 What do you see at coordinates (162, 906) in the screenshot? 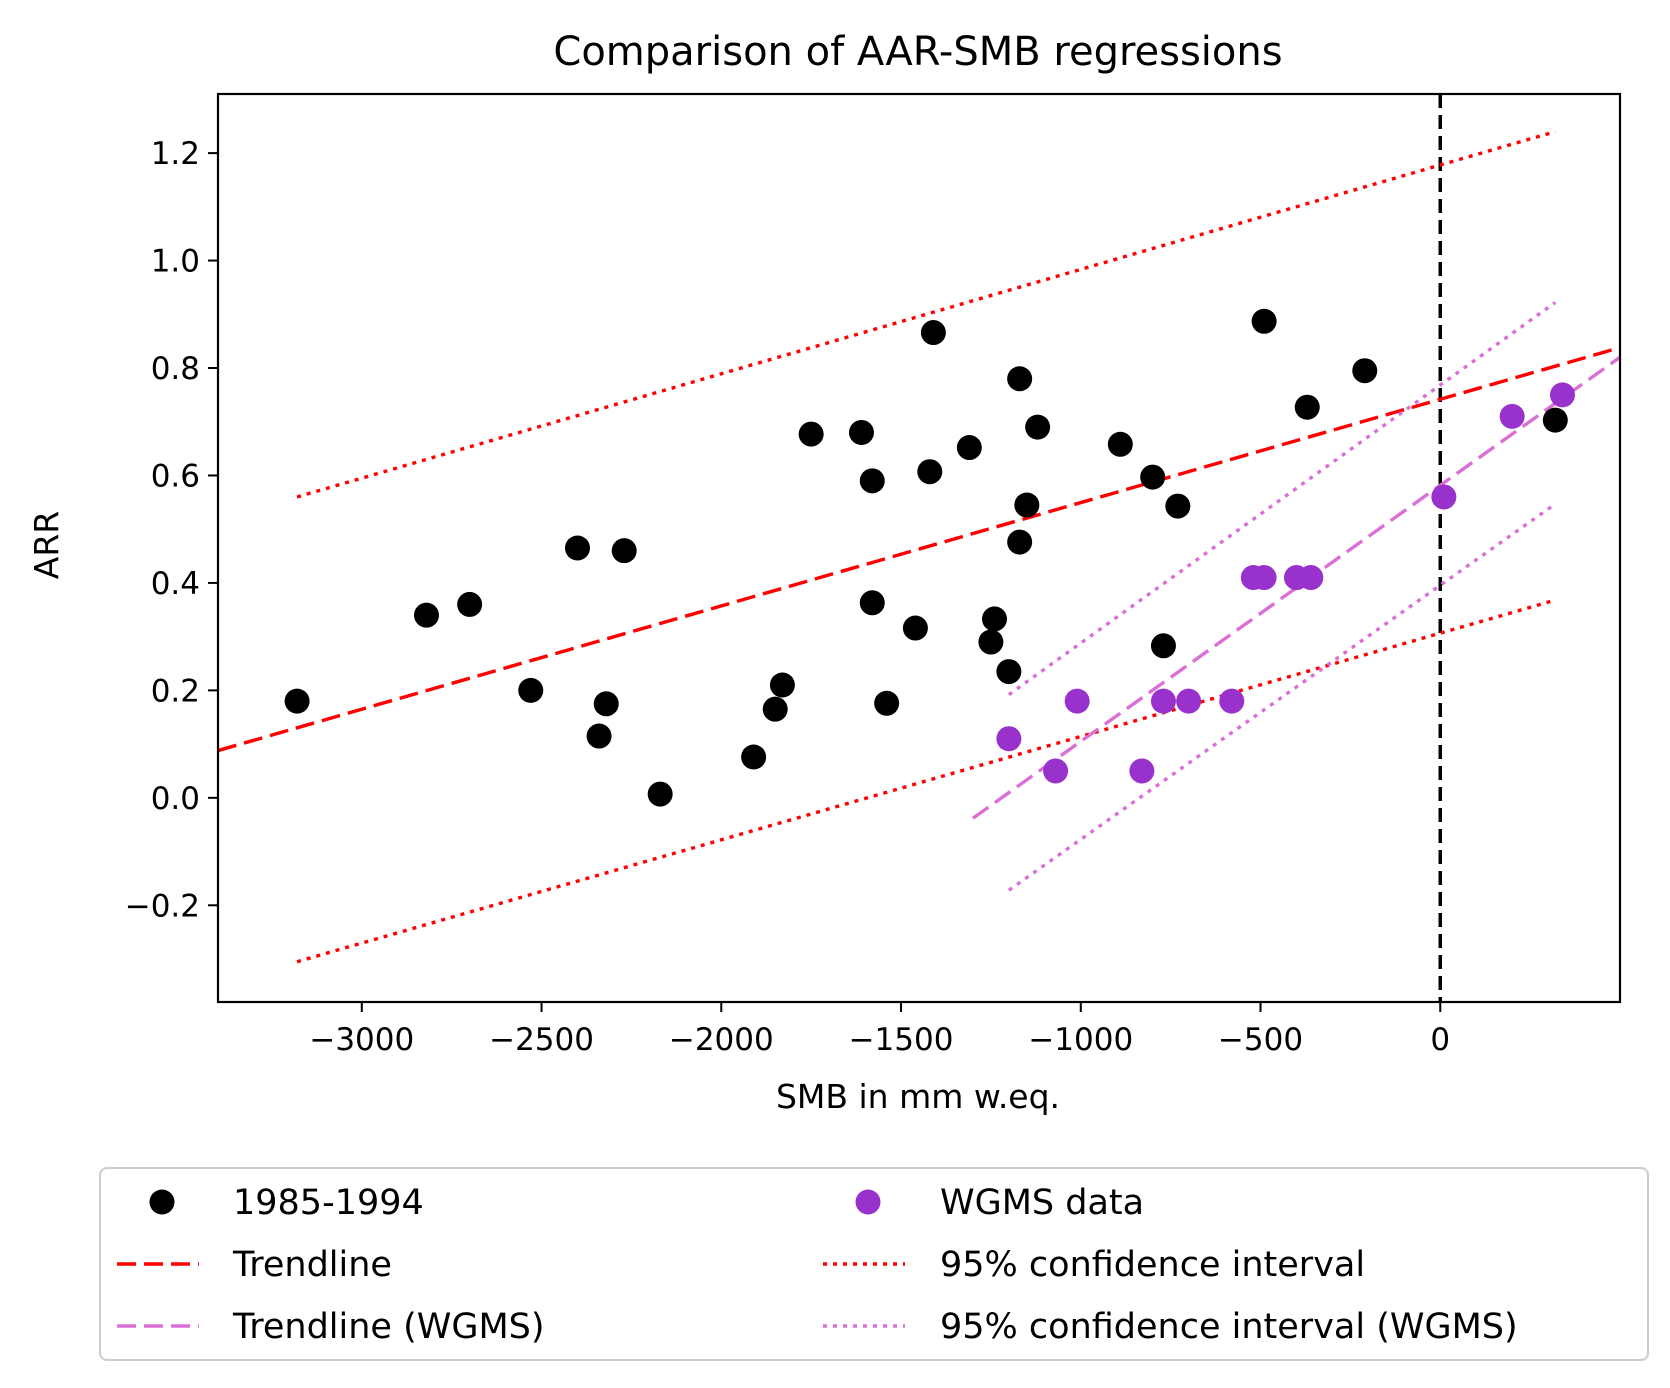
I see `y-tick-label: −0.2` at bounding box center [162, 906].